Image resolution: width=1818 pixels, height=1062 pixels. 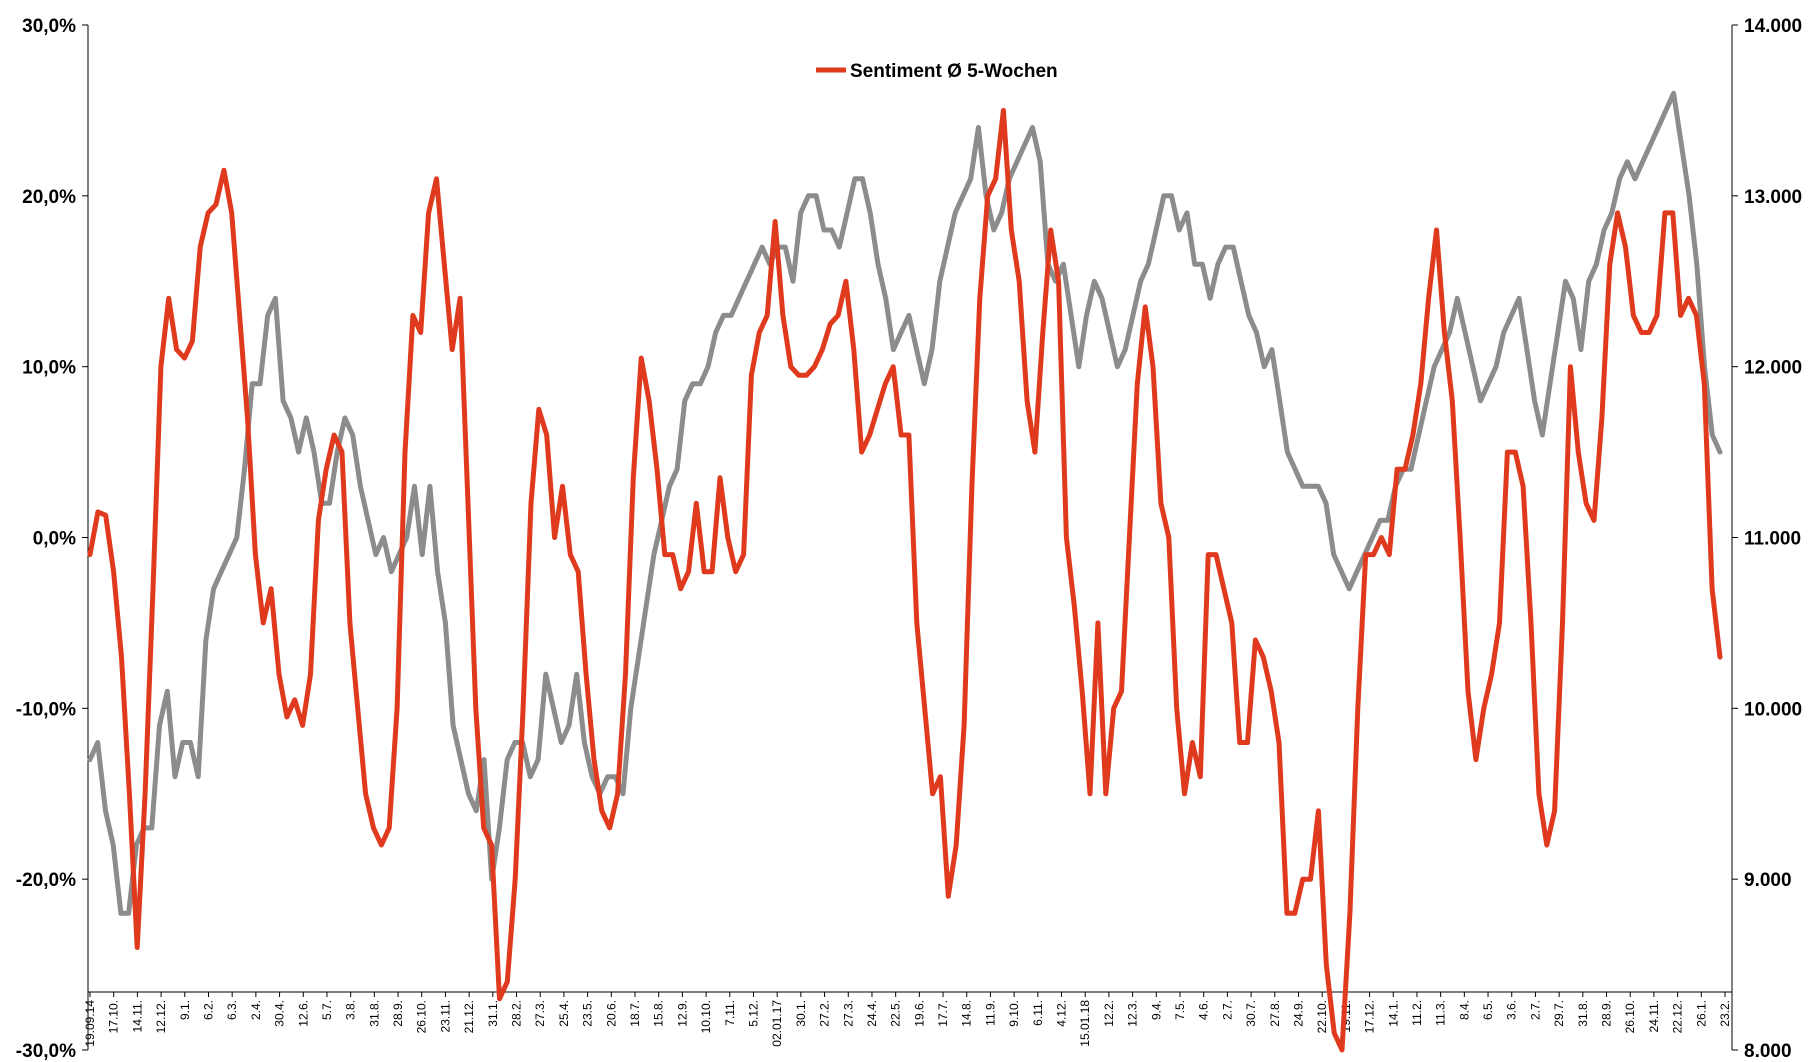 I want to click on x-tick-label: 28.2., so click(x=517, y=1013).